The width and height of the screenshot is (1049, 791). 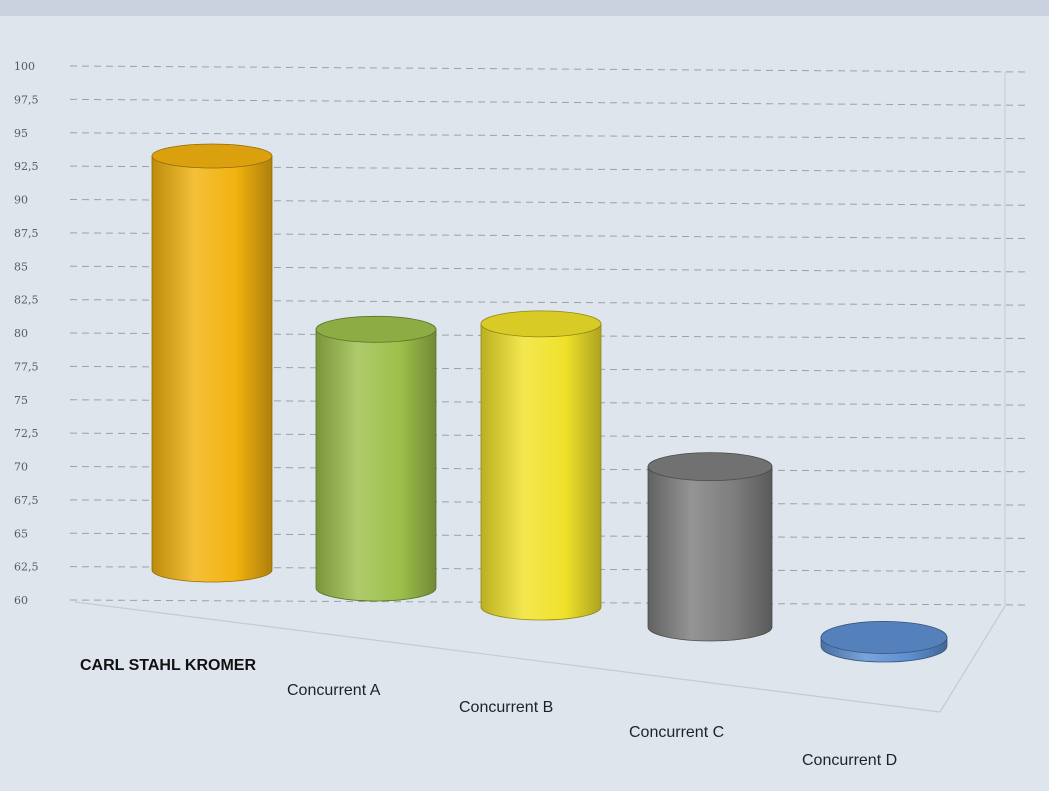 What do you see at coordinates (26, 300) in the screenshot?
I see `y-tick-82-5: 82,5` at bounding box center [26, 300].